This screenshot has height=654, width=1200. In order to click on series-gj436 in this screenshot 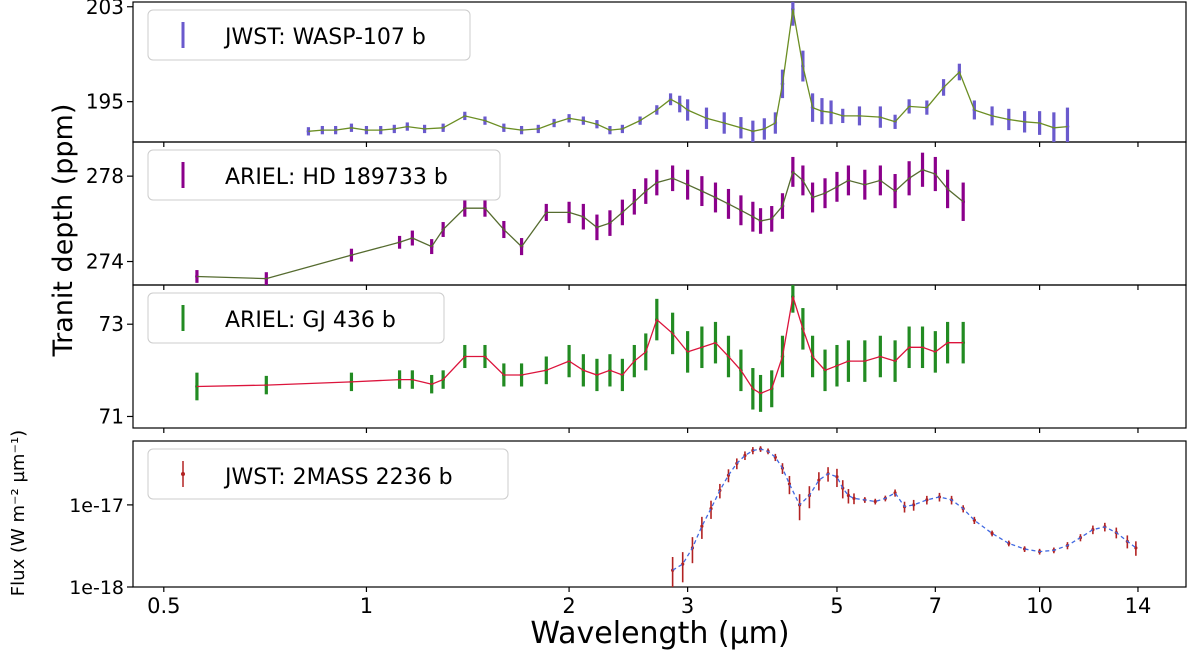, I will do `click(580, 348)`.